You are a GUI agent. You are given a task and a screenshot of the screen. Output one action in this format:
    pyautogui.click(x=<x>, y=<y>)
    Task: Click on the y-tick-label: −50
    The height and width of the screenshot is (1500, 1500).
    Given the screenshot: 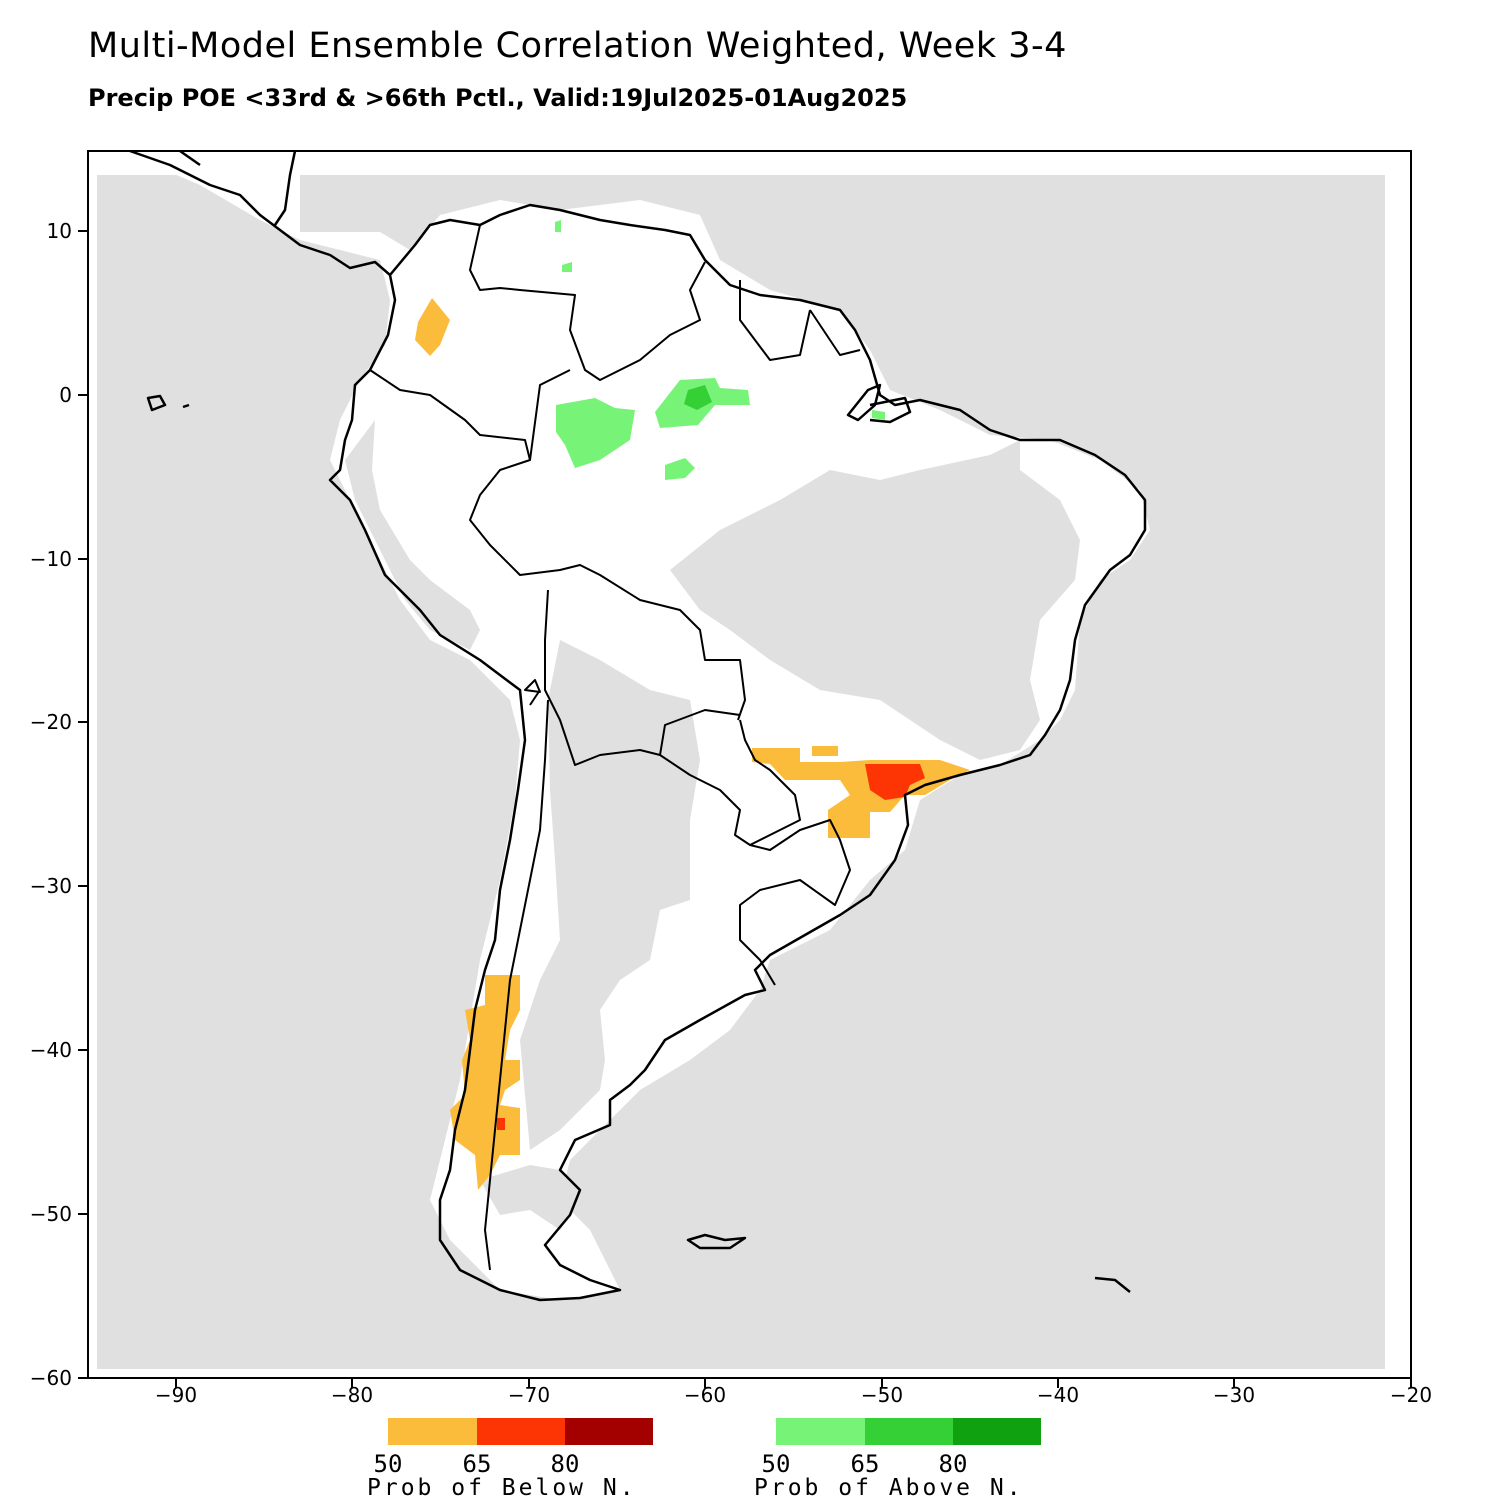 What is the action you would take?
    pyautogui.click(x=51, y=1214)
    